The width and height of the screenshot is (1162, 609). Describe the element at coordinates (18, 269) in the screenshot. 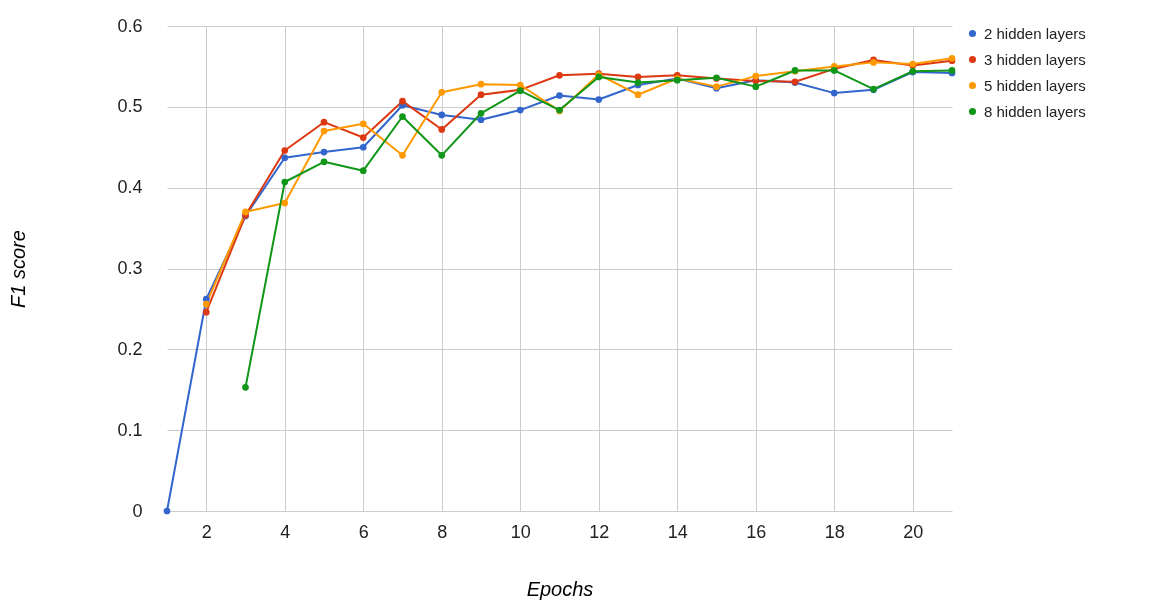

I see `y-axis-title: F1 score` at that location.